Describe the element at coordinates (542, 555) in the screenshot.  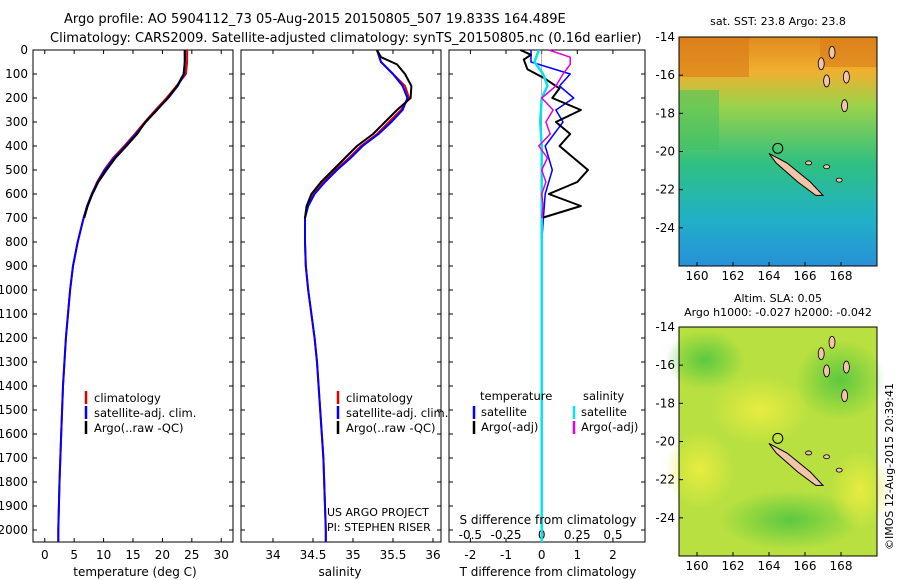
I see `x-tick-label: 0` at that location.